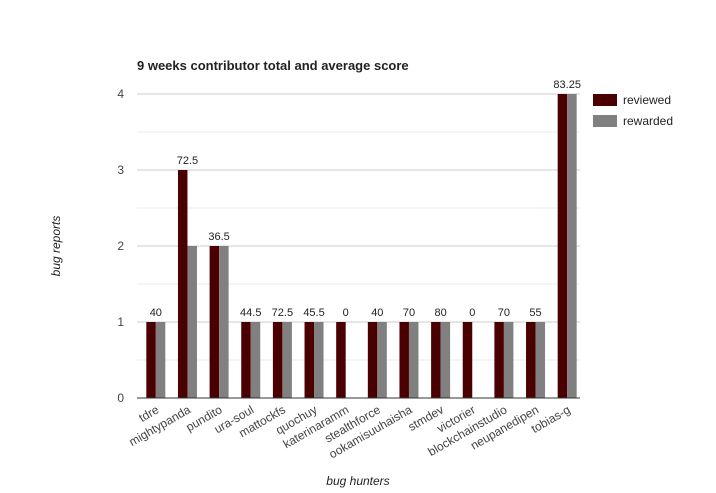  Describe the element at coordinates (56, 246) in the screenshot. I see `y-axis-title: bug reports` at that location.